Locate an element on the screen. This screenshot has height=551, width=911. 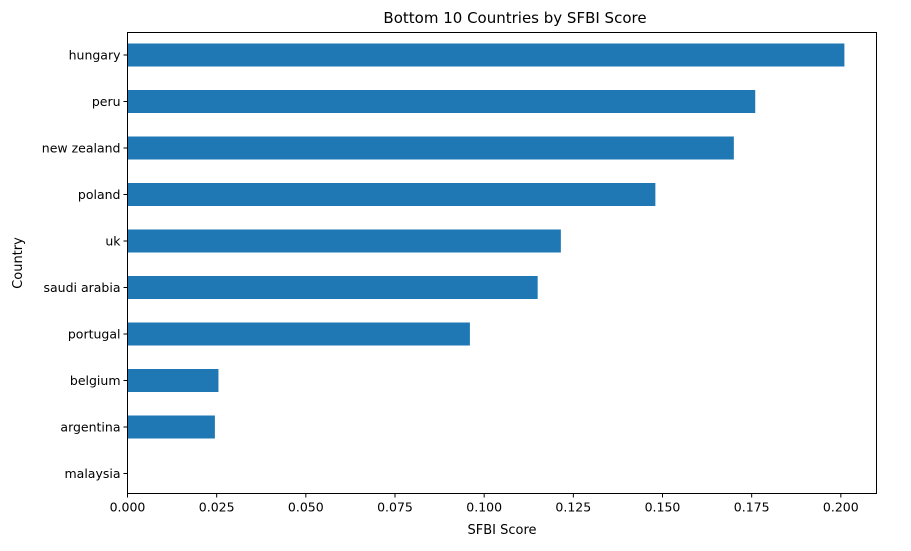
x-tick-label: 0.050 is located at coordinates (306, 507).